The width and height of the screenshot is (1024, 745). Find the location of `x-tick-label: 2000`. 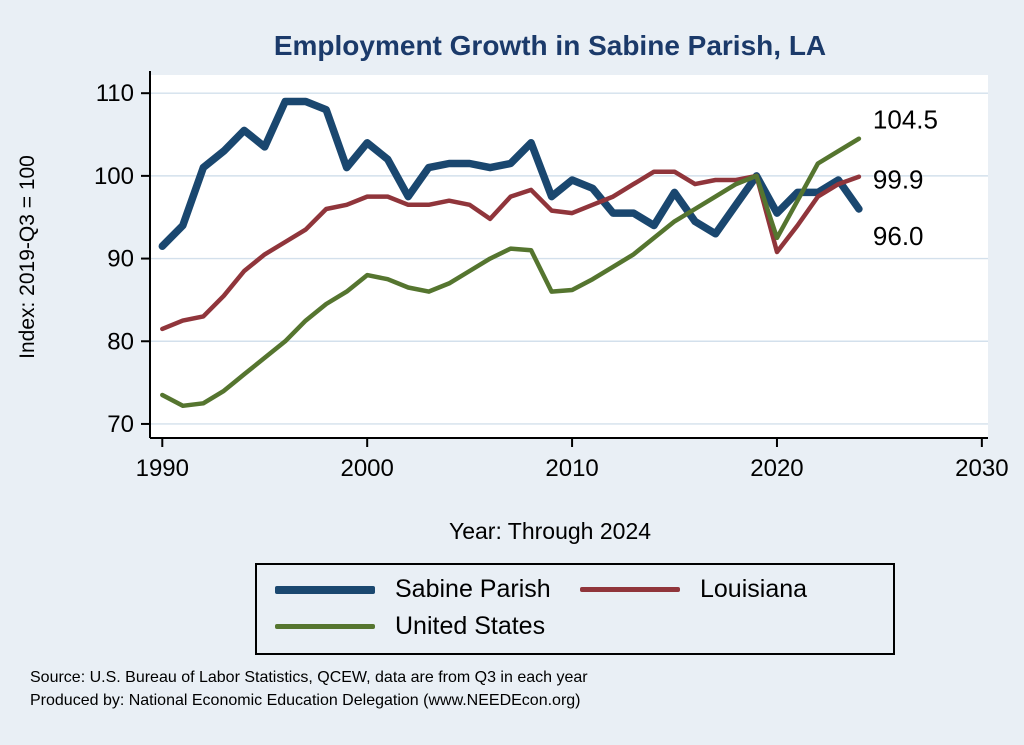

x-tick-label: 2000 is located at coordinates (366, 468).